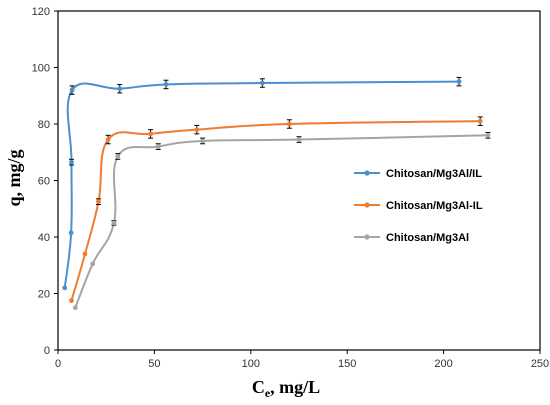 The image size is (550, 405). What do you see at coordinates (443, 364) in the screenshot?
I see `x-tick-label: 200` at bounding box center [443, 364].